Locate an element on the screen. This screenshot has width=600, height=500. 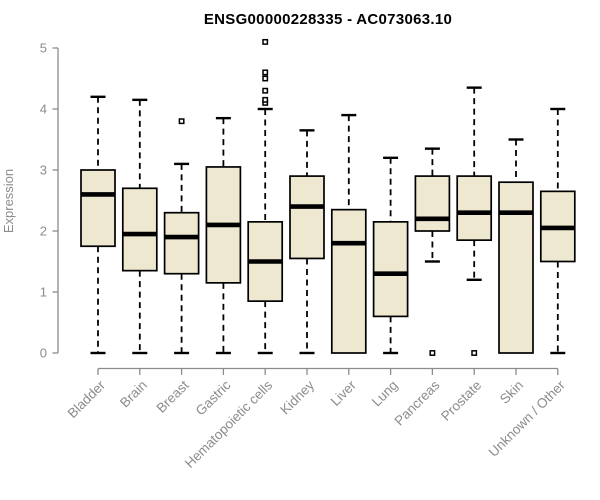
x-tick-label: Liver is located at coordinates (344, 393).